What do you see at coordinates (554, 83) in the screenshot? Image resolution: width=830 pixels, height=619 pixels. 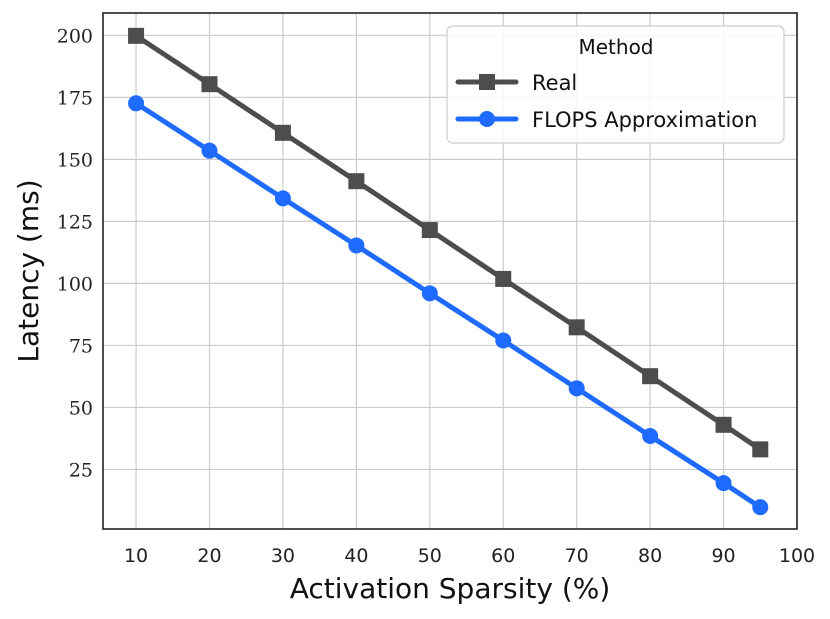 I see `legend-label-real: Real` at bounding box center [554, 83].